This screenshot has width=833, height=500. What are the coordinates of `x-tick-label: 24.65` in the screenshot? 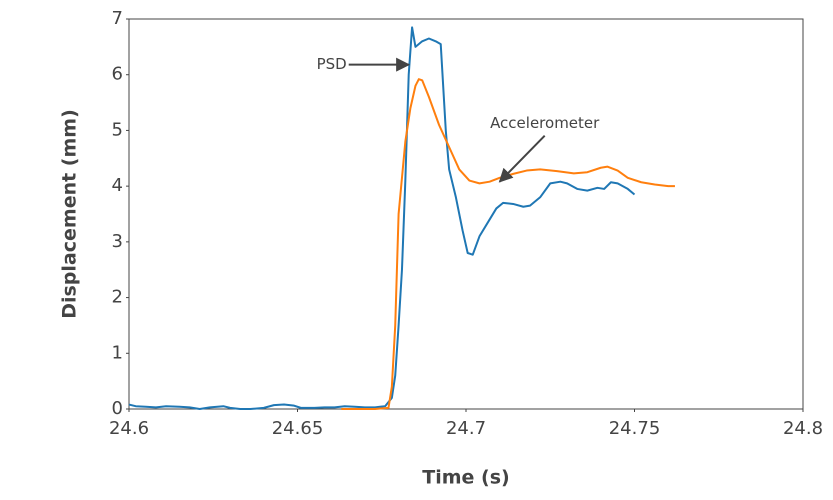 It's located at (298, 428).